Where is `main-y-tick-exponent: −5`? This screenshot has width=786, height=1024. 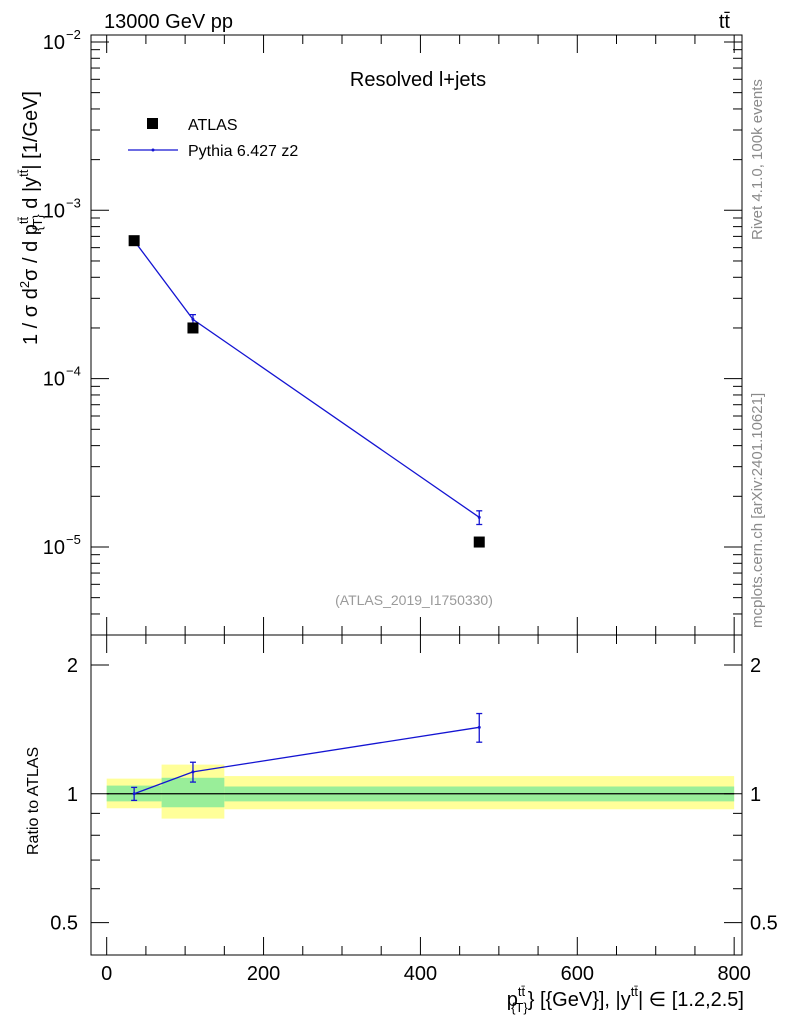
main-y-tick-exponent: −5 is located at coordinates (73, 539).